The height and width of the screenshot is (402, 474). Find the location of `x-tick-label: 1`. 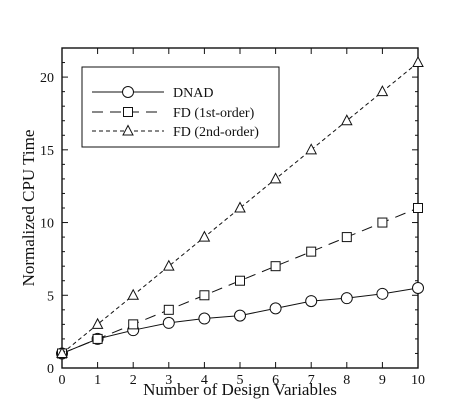

x-tick-label: 1 is located at coordinates (97, 380).